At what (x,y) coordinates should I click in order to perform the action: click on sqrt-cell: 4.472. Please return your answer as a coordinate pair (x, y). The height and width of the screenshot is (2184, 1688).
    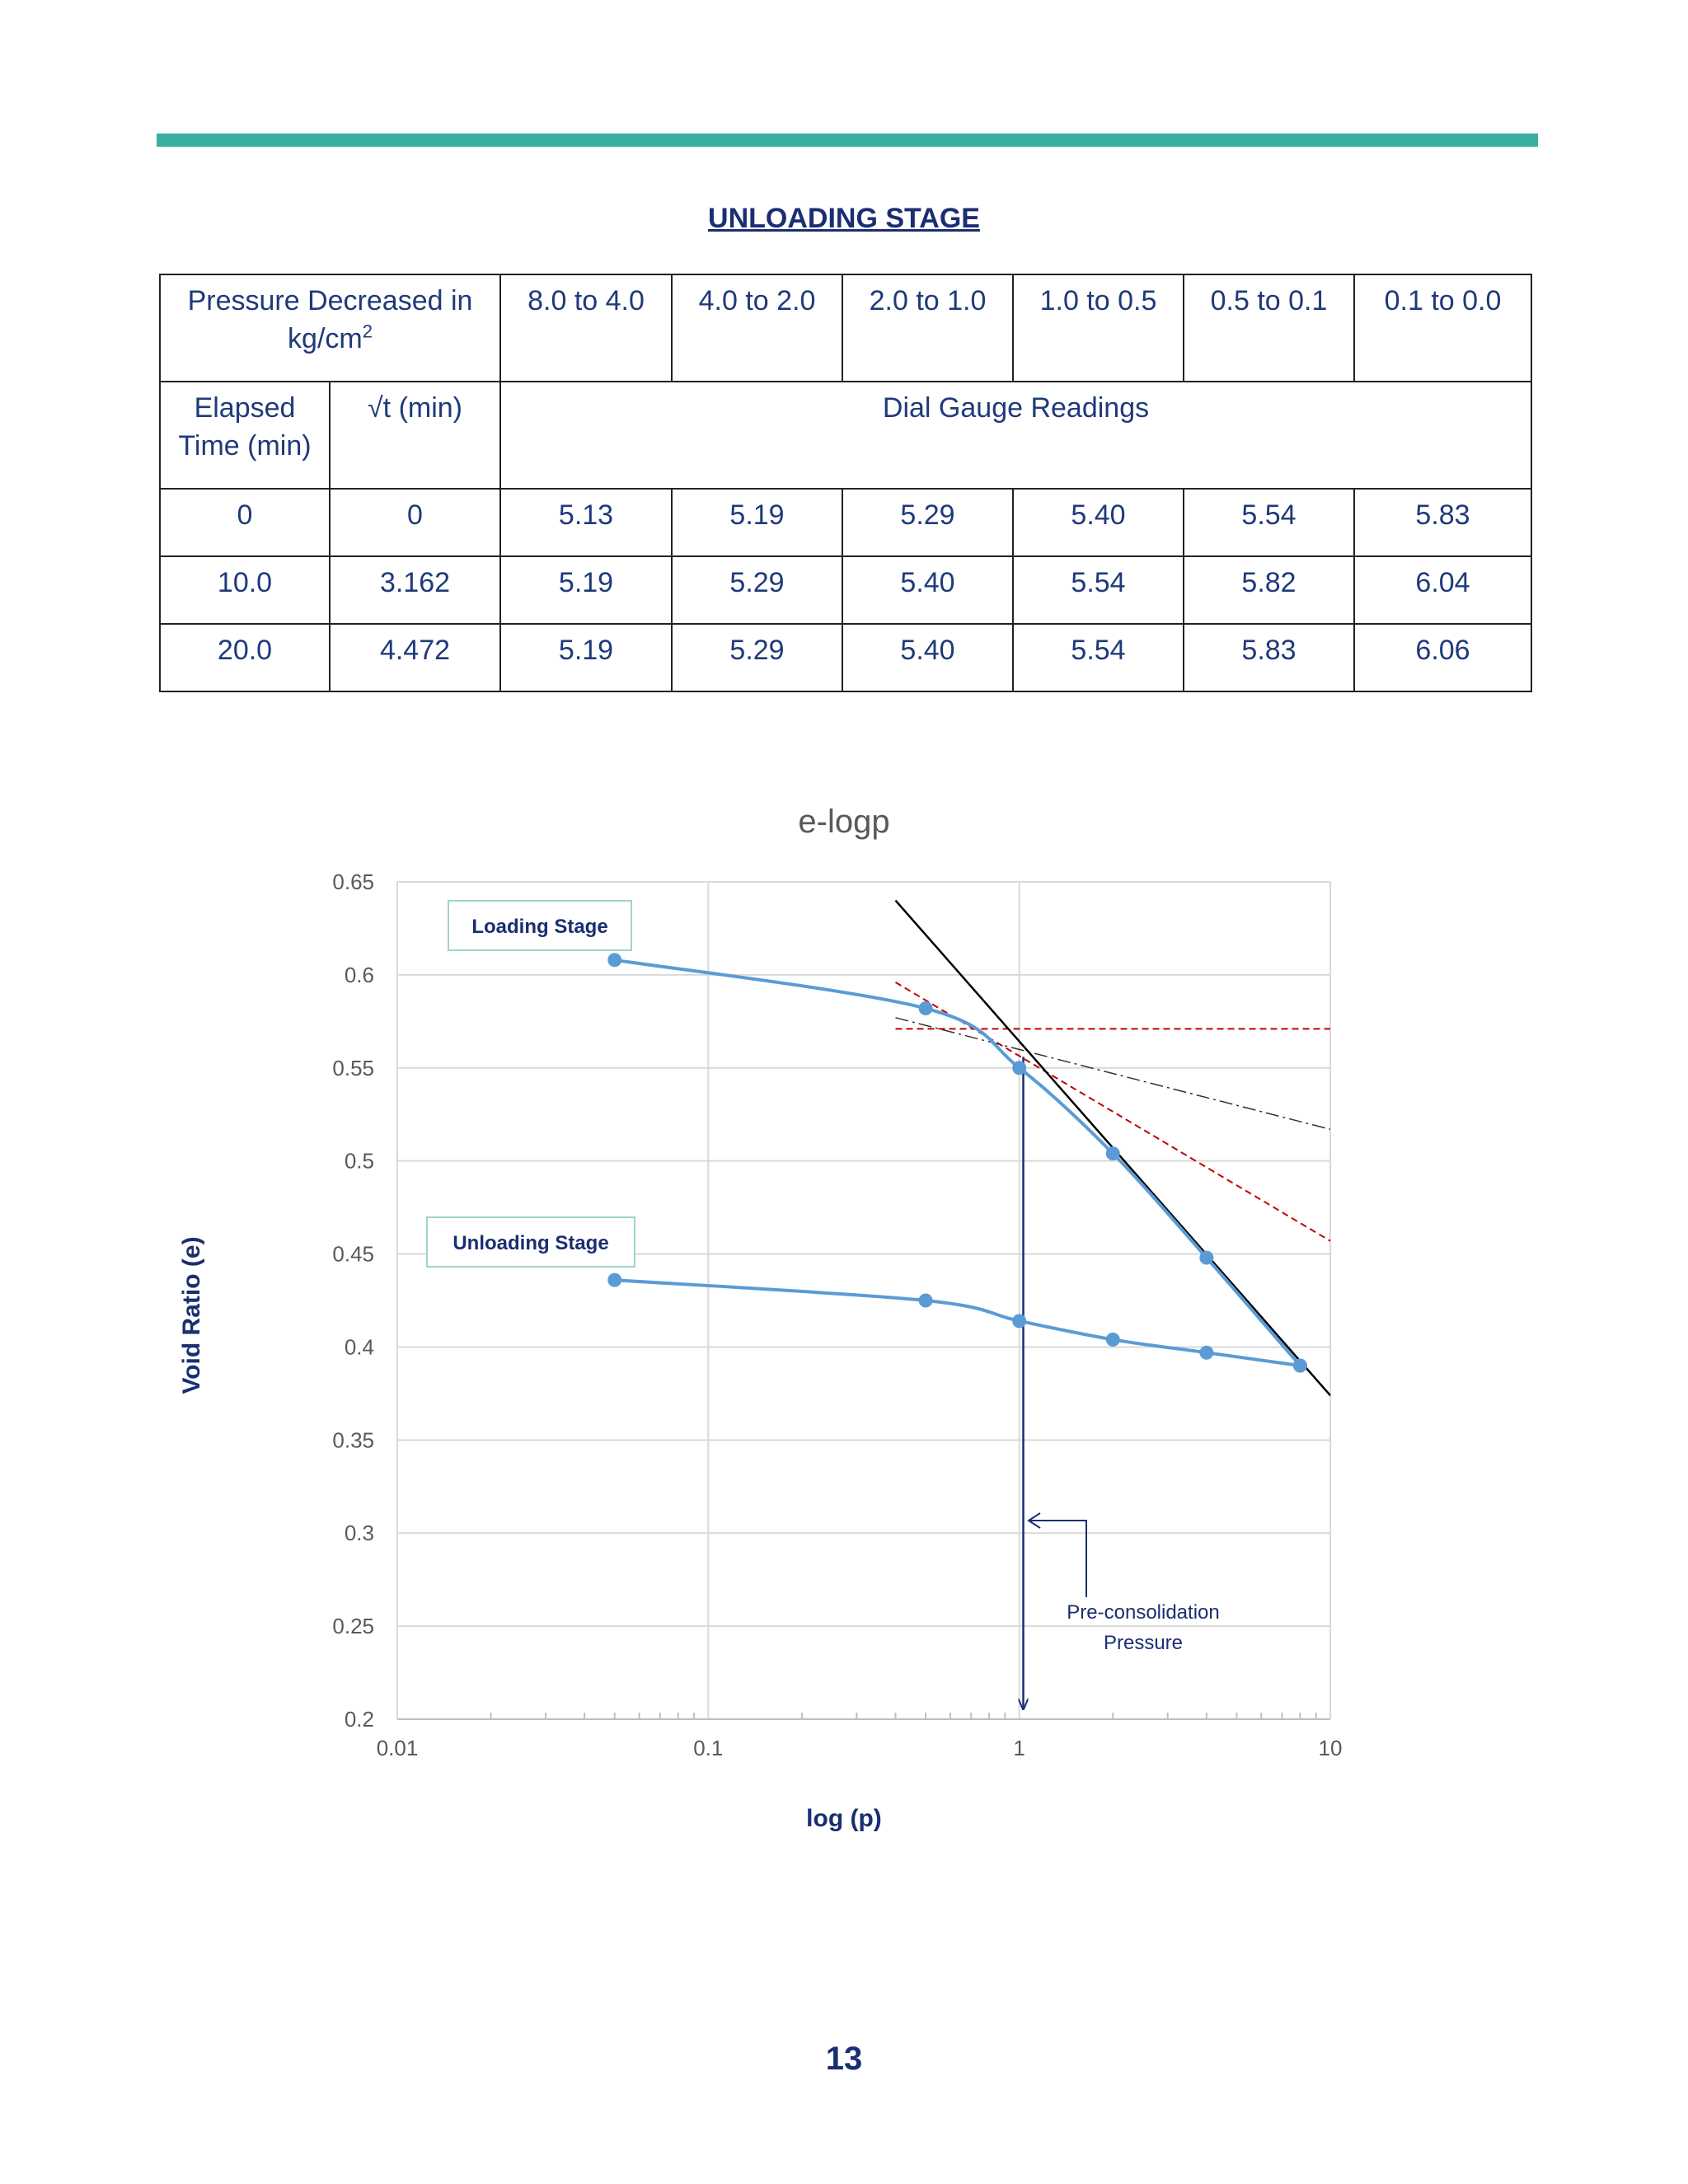
    Looking at the image, I should click on (415, 657).